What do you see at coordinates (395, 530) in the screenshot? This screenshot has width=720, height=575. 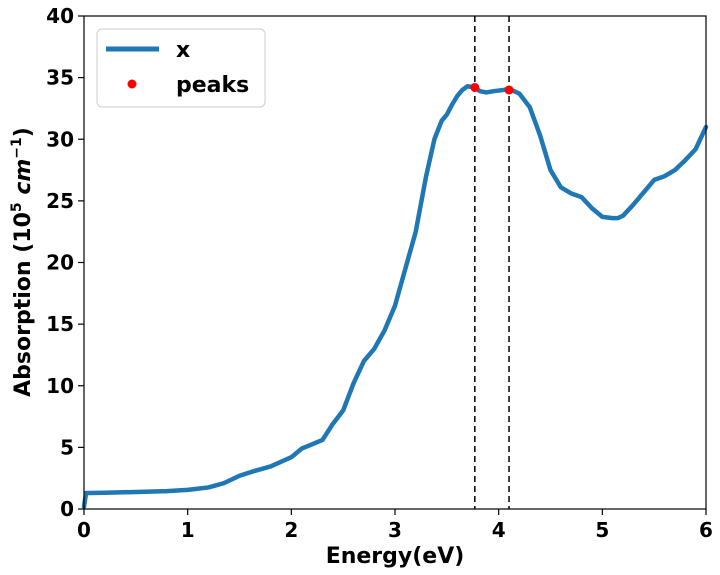 I see `x-tick-label-3: 3` at bounding box center [395, 530].